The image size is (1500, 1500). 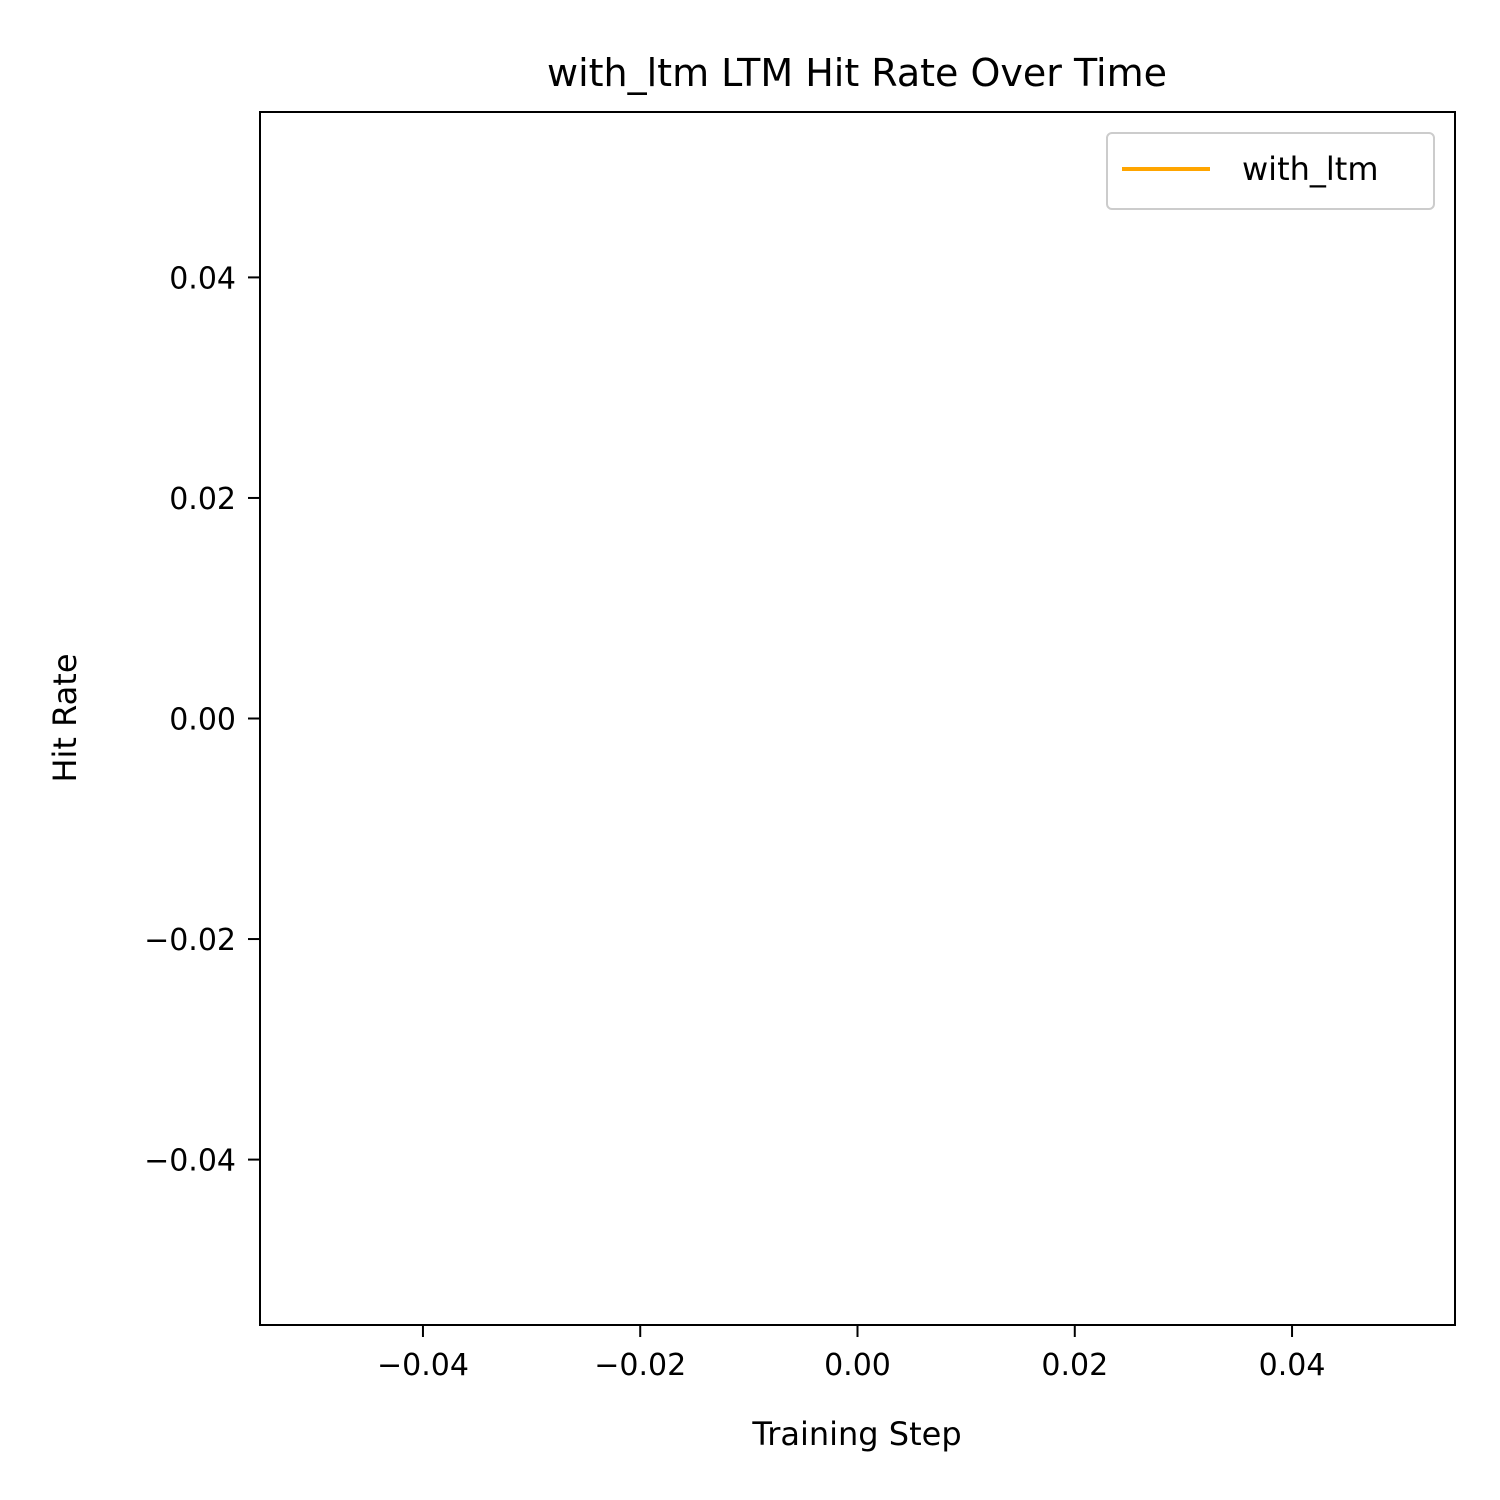 I want to click on legend: with_ltm, so click(x=1270, y=171).